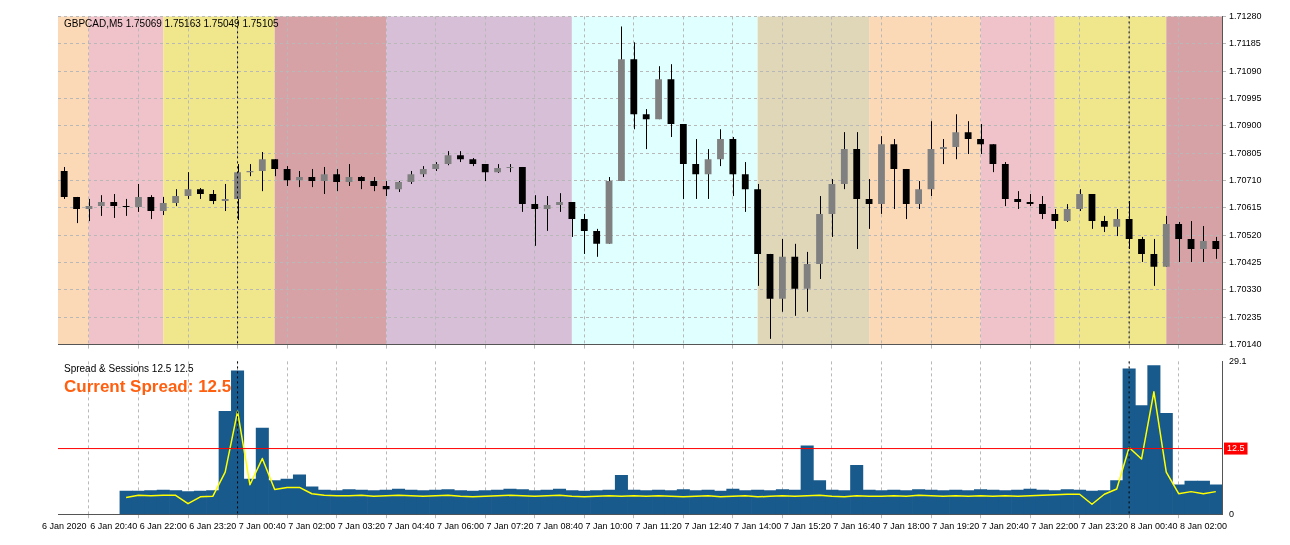 The image size is (1290, 545). What do you see at coordinates (708, 526) in the screenshot?
I see `x-tick-label: 7 Jan 12:40` at bounding box center [708, 526].